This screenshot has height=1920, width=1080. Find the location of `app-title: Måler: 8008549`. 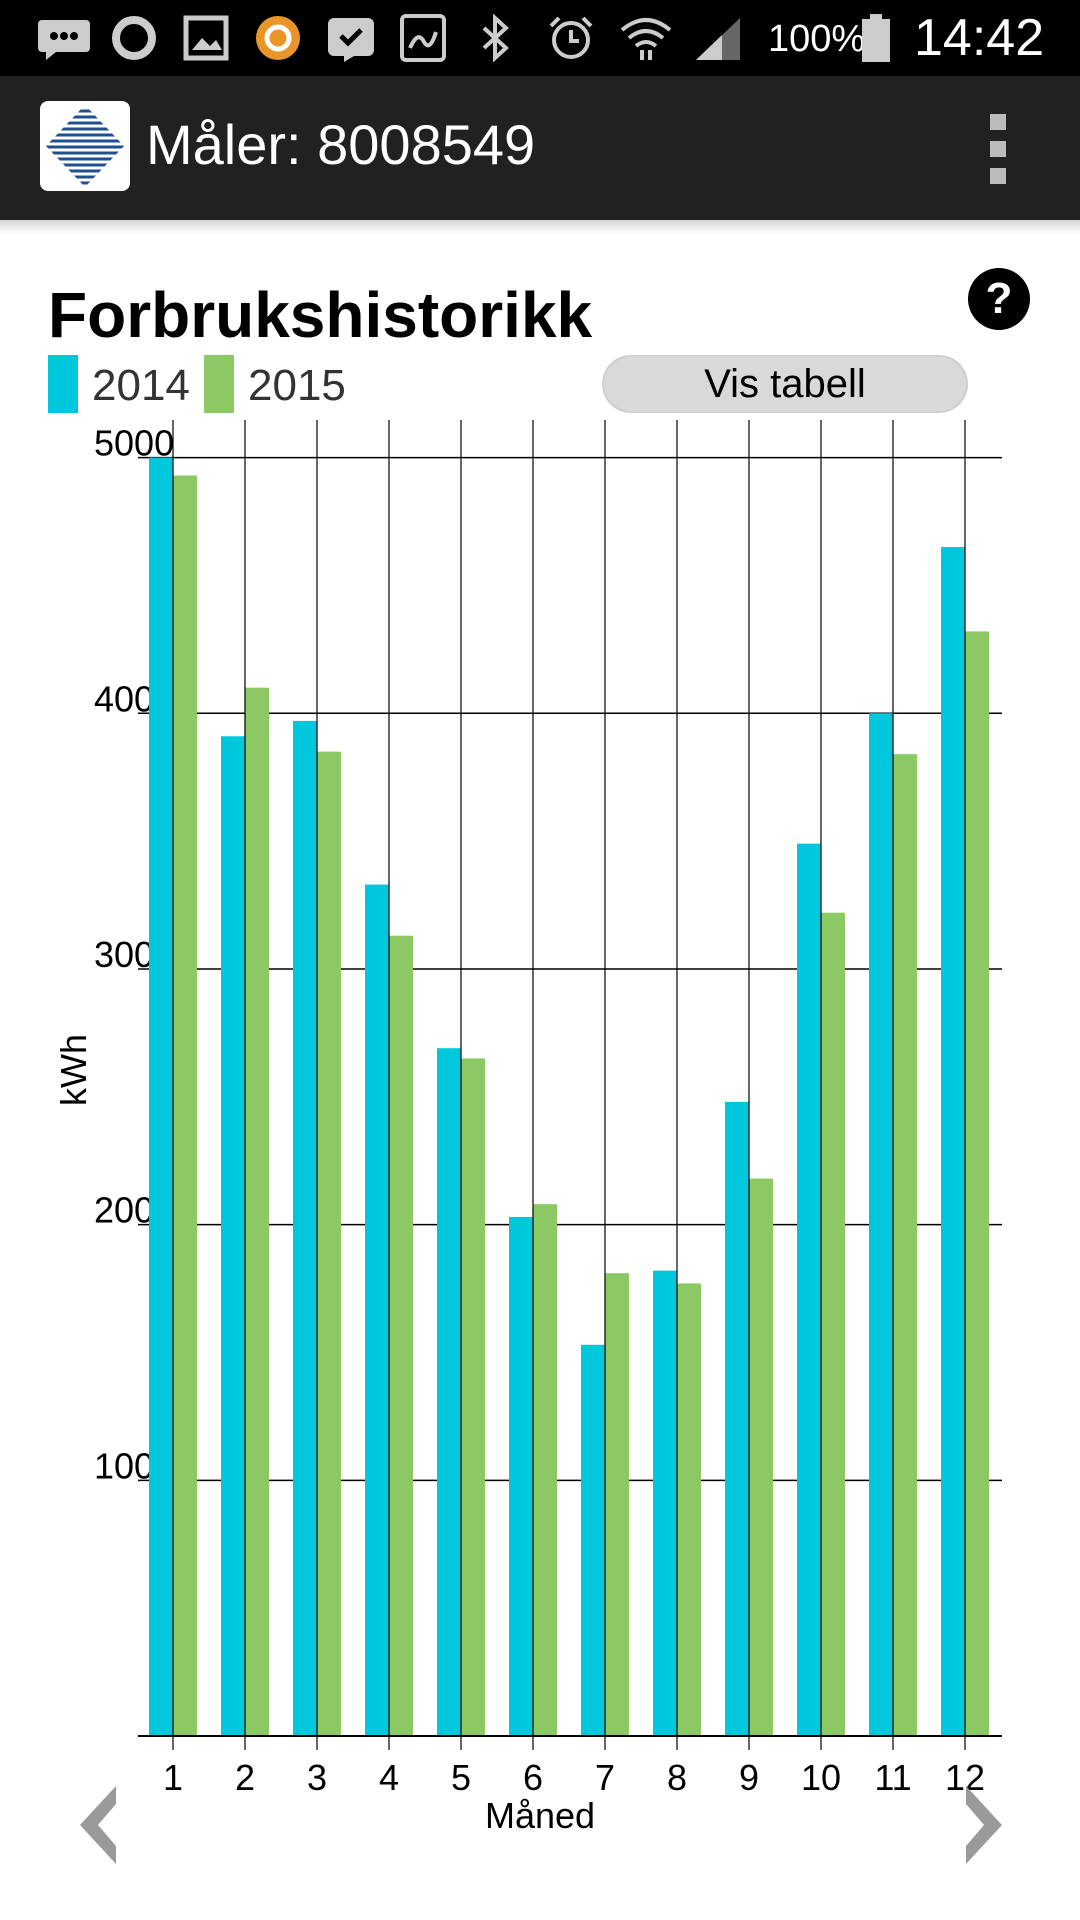

app-title: Måler: 8008549 is located at coordinates (341, 144).